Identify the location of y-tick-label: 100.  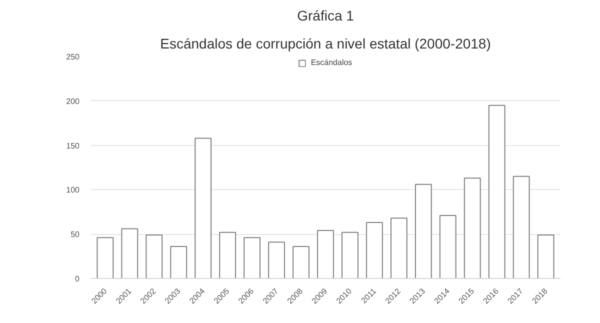
(73, 190).